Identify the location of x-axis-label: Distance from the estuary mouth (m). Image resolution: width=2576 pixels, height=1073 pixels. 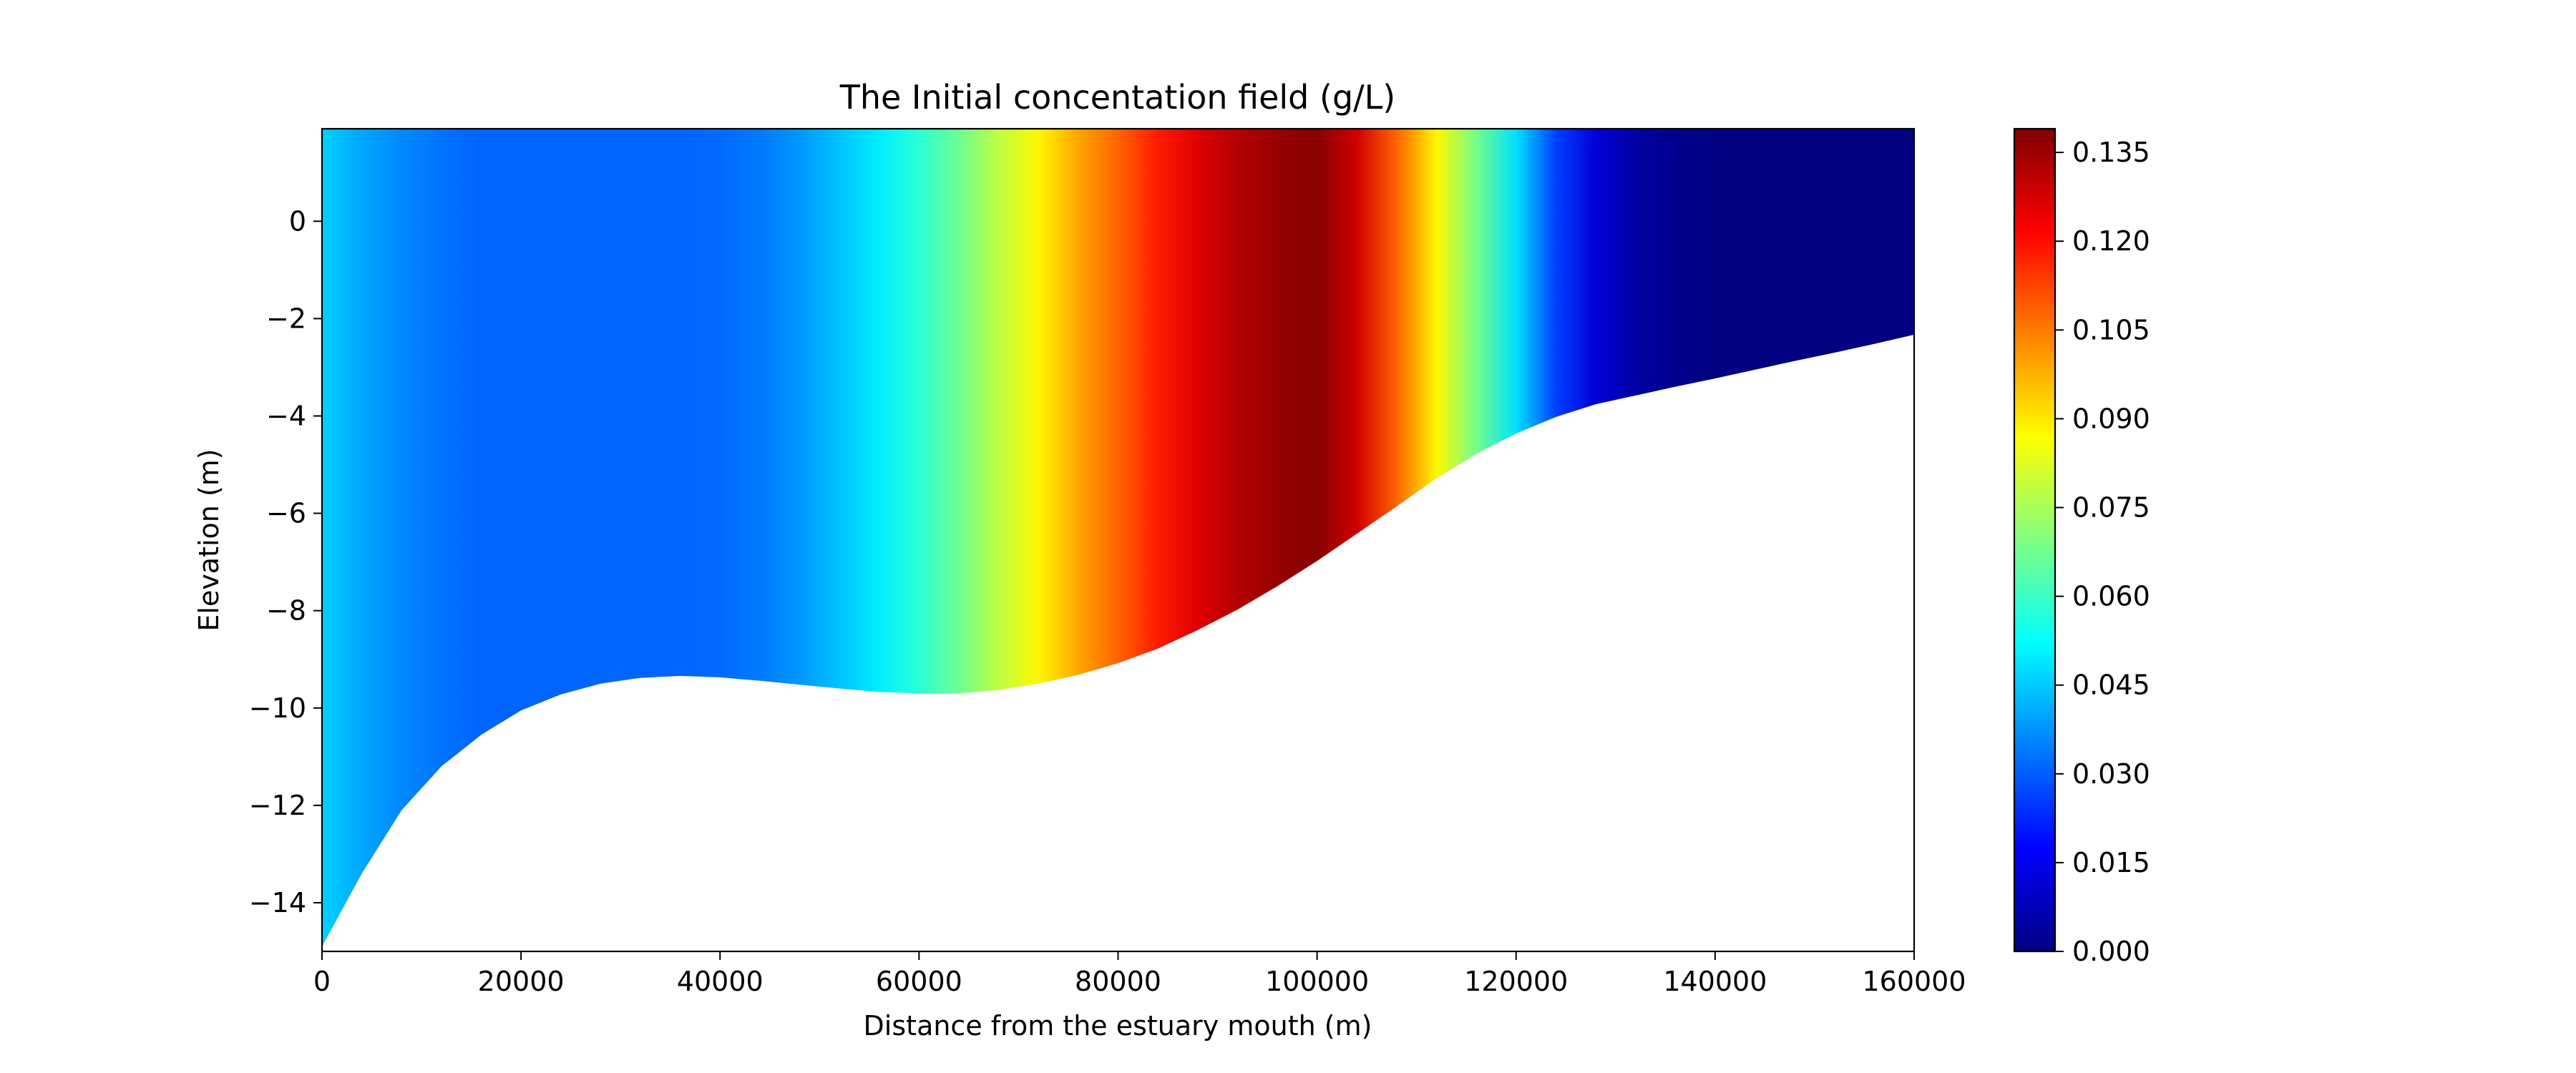
(1118, 1026).